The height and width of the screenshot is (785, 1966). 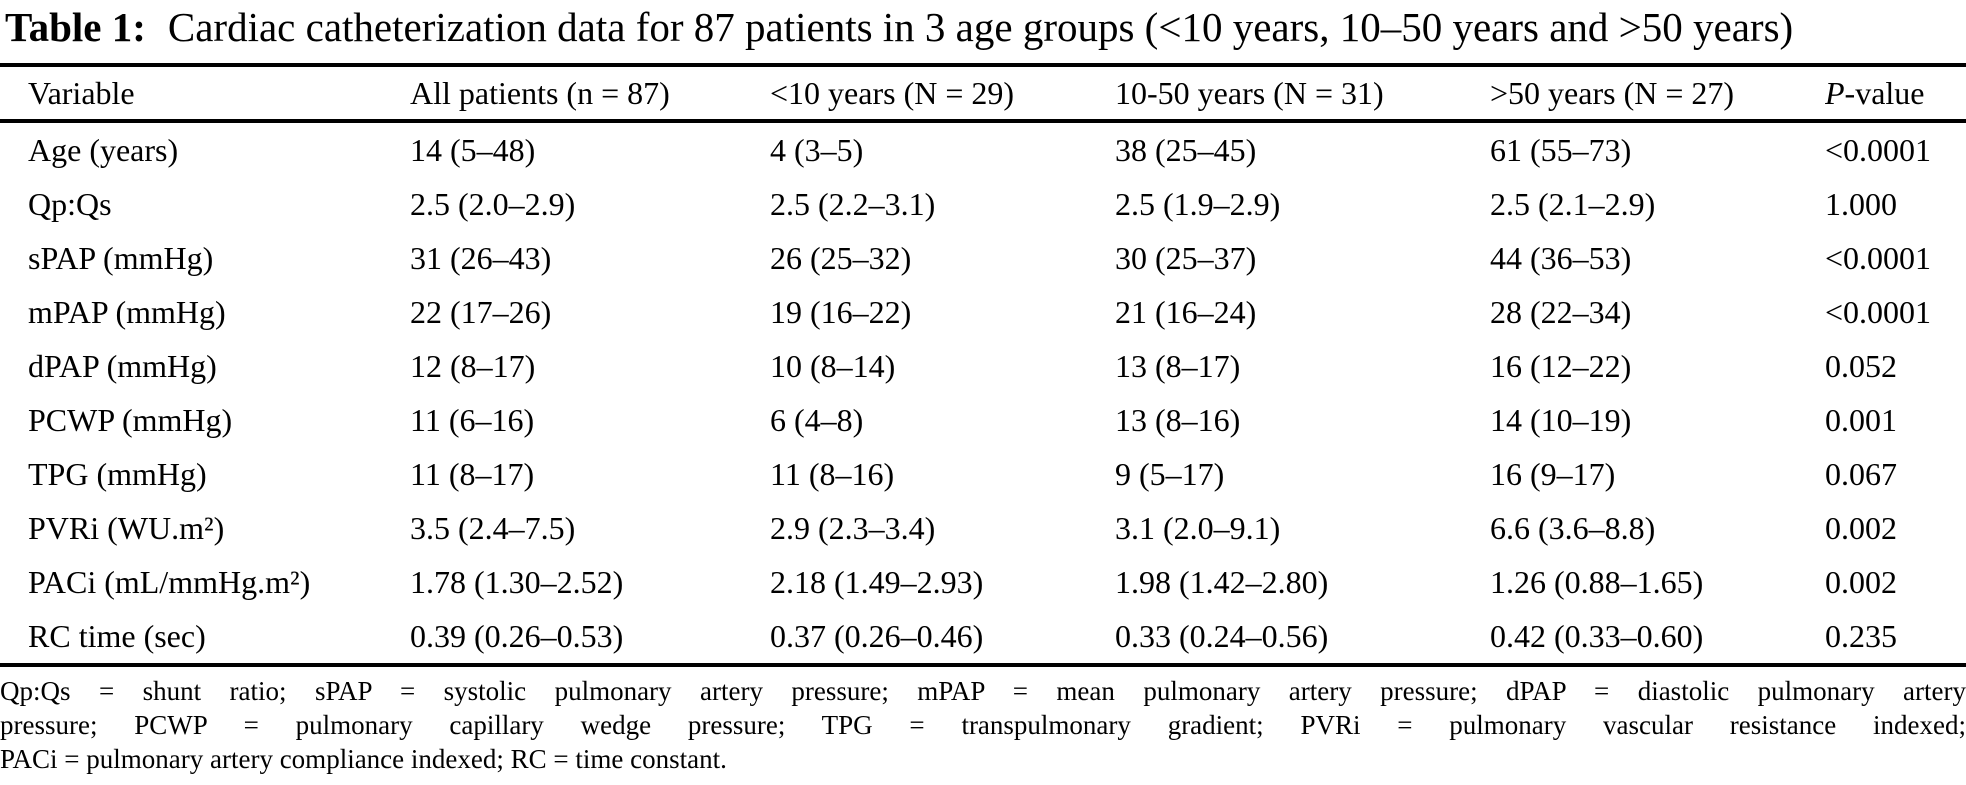 What do you see at coordinates (833, 365) in the screenshot?
I see `table-cell: 10 (8–14)` at bounding box center [833, 365].